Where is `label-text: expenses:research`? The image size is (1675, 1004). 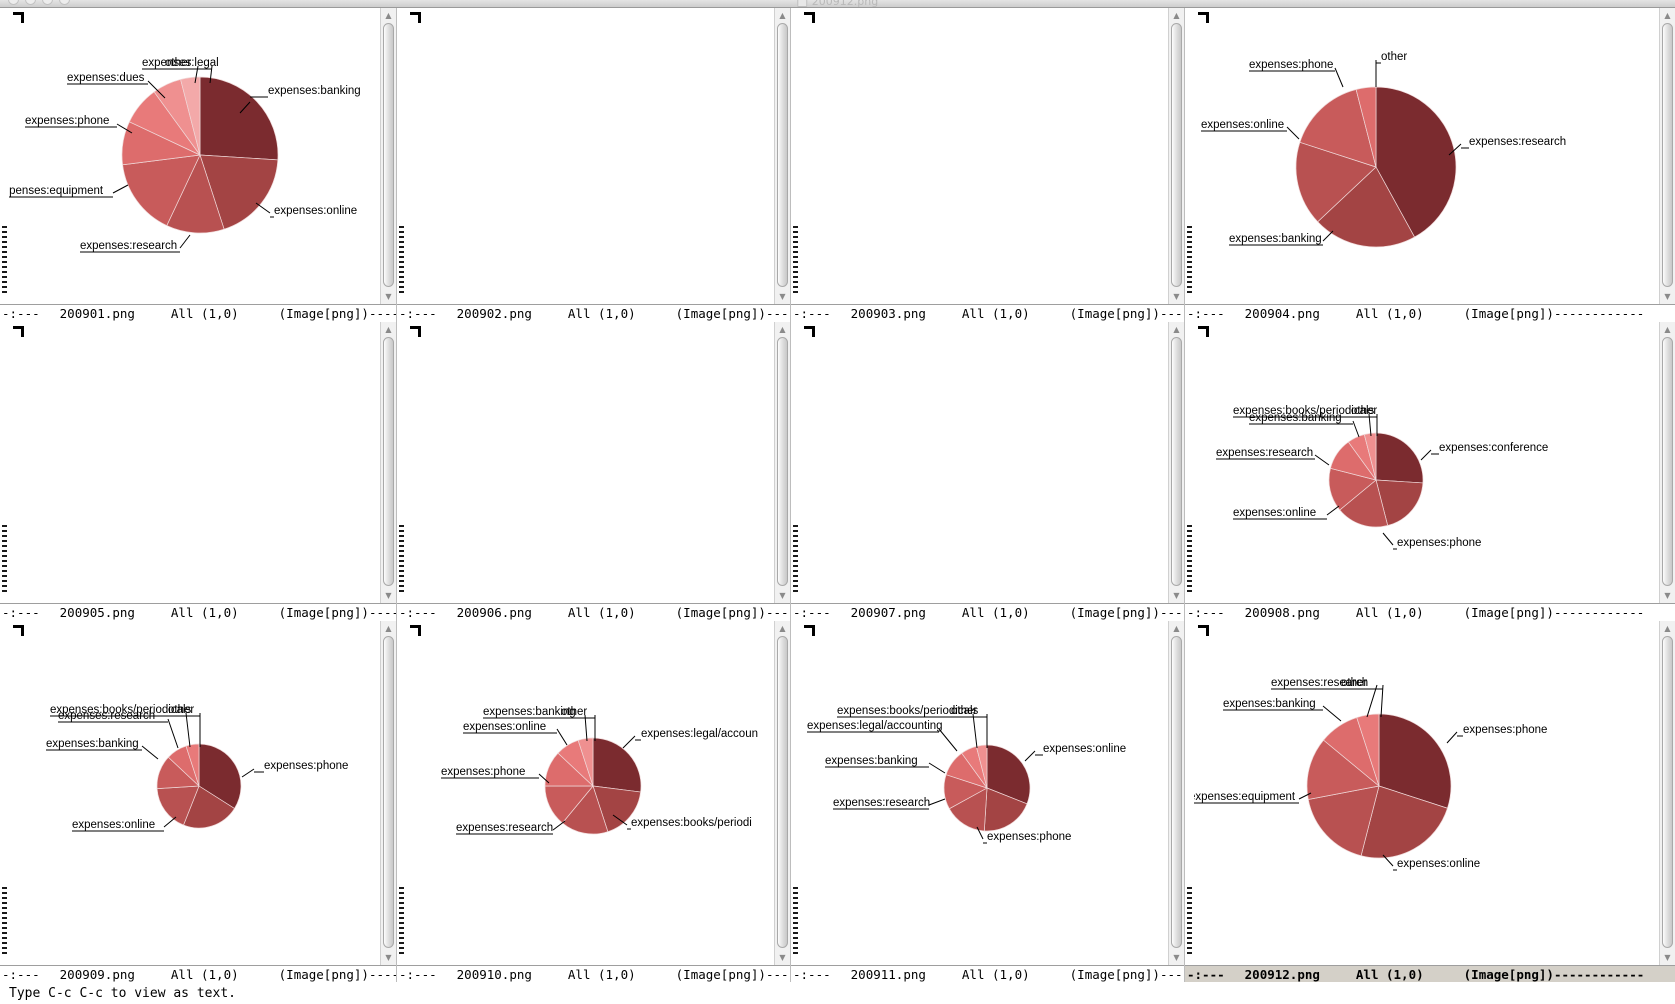
label-text: expenses:research is located at coordinates (881, 803).